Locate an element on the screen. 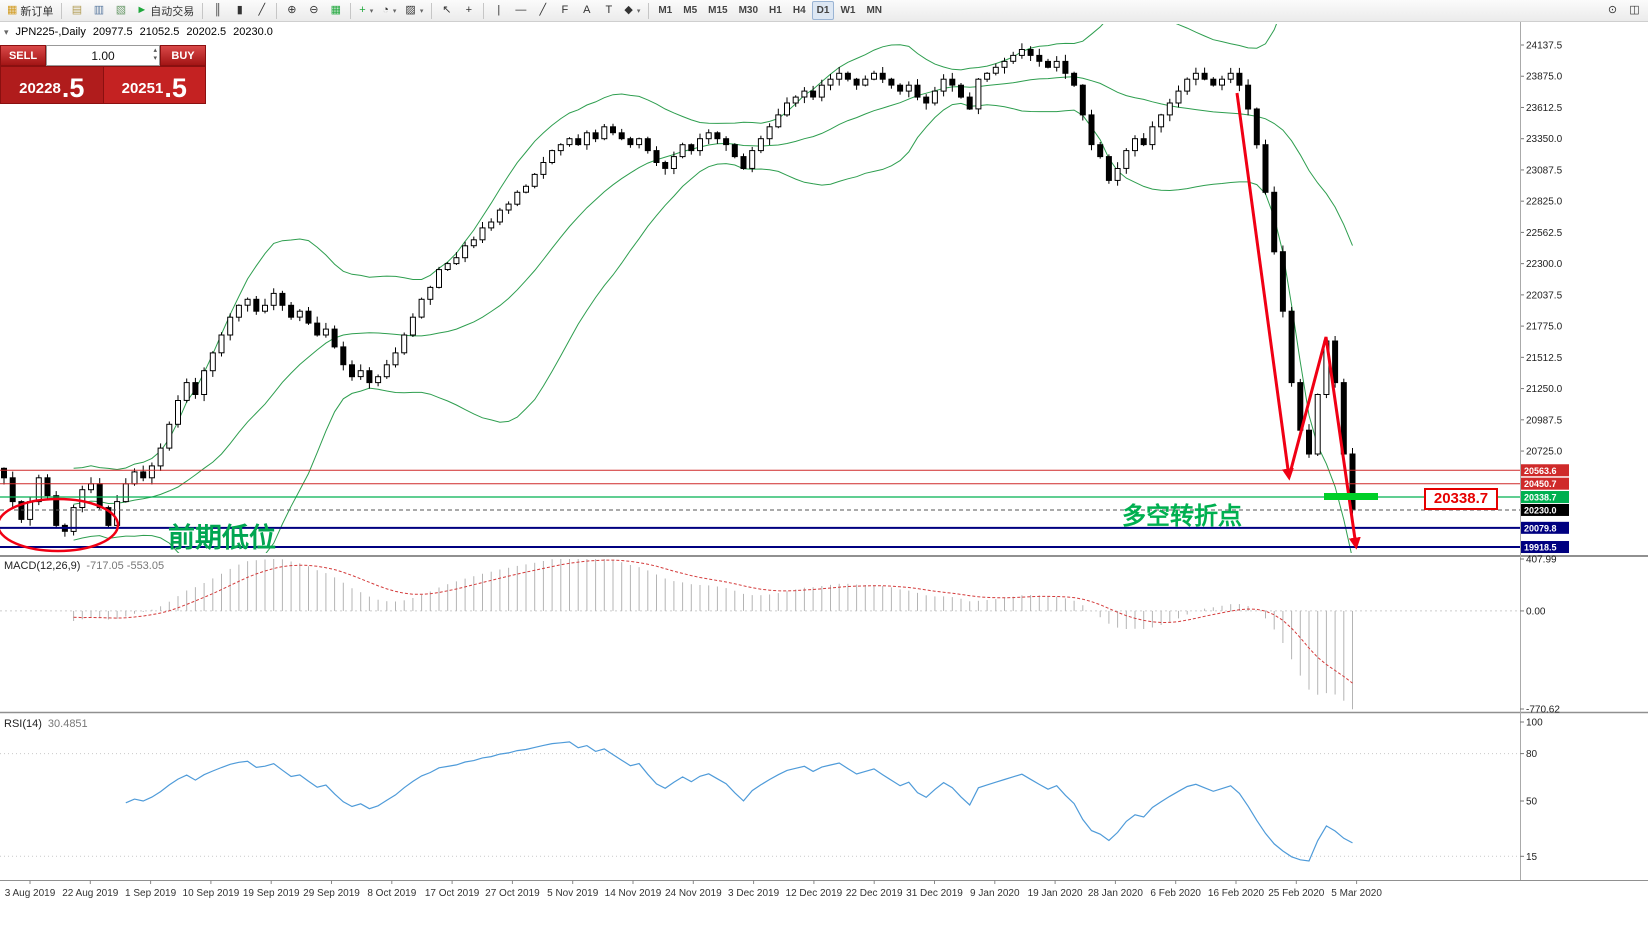 The image size is (1648, 945). zoom-out-button: ⊖ is located at coordinates (313, 10).